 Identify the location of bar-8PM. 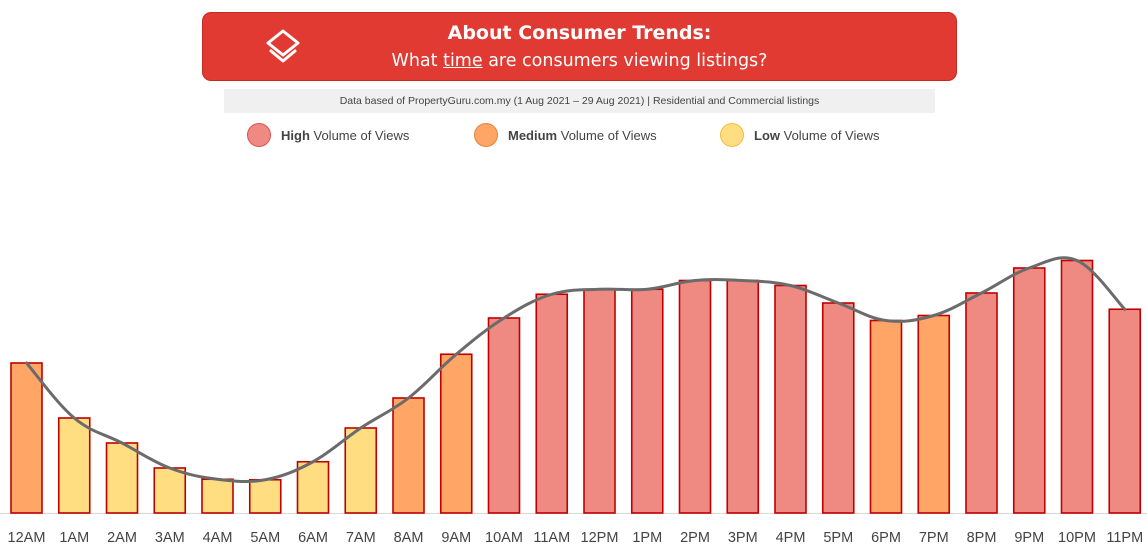
(981, 403).